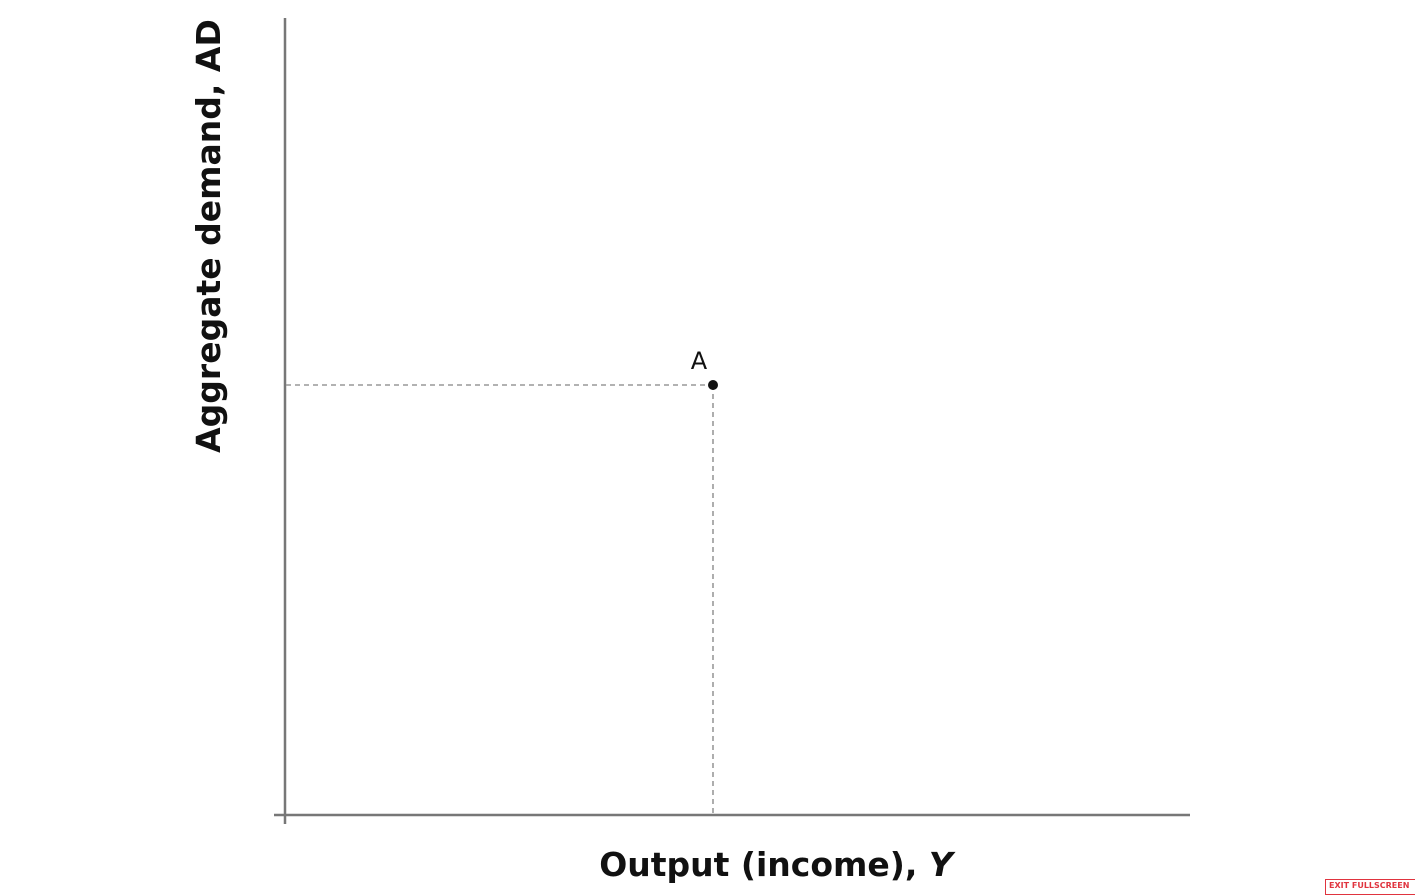  Describe the element at coordinates (942, 864) in the screenshot. I see `x-axis-symbol: Y` at that location.